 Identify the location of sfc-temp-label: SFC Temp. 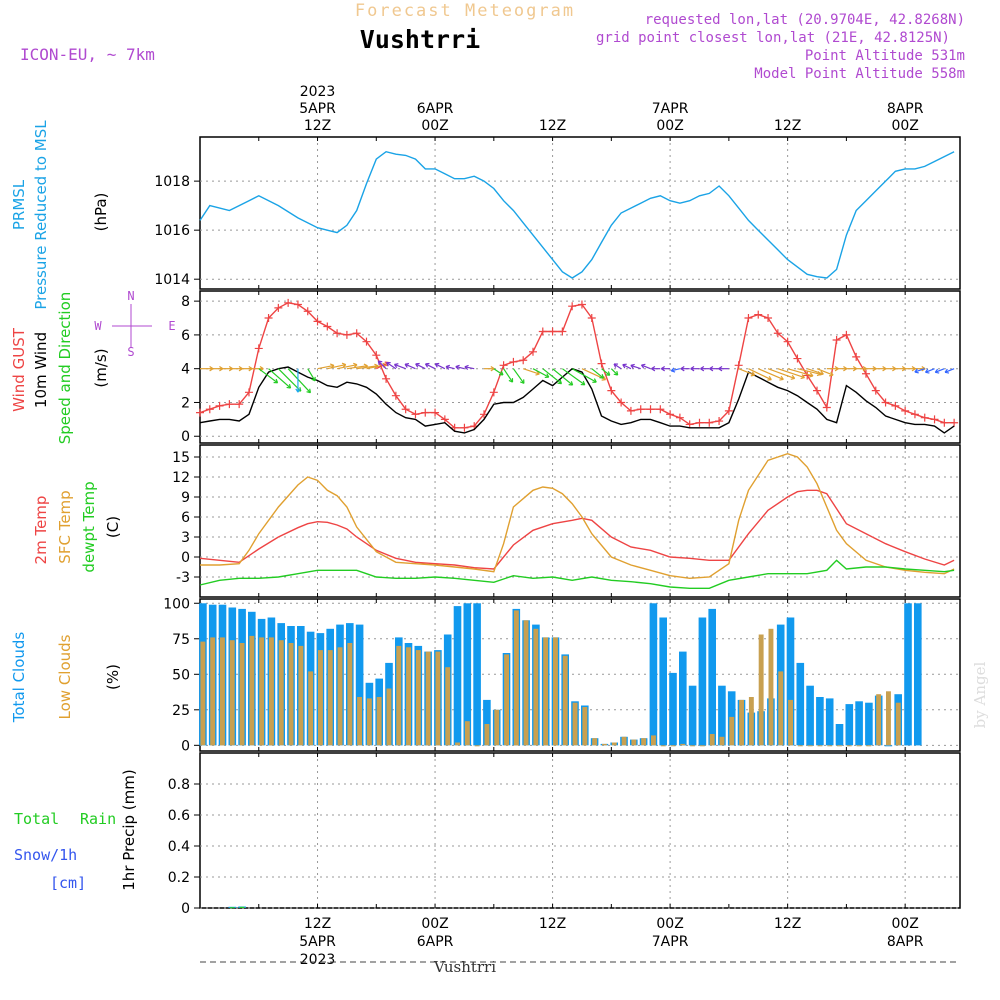
(65, 526).